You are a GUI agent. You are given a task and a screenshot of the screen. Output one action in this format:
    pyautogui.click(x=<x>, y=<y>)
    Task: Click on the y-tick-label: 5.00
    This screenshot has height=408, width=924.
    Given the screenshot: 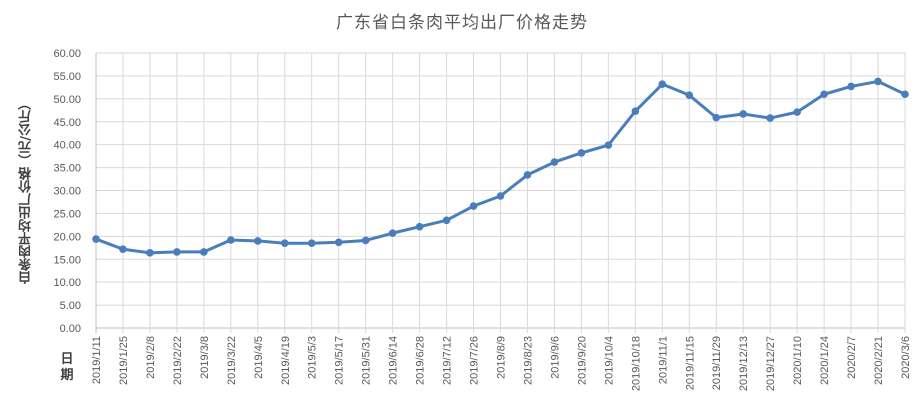 What is the action you would take?
    pyautogui.click(x=70, y=306)
    